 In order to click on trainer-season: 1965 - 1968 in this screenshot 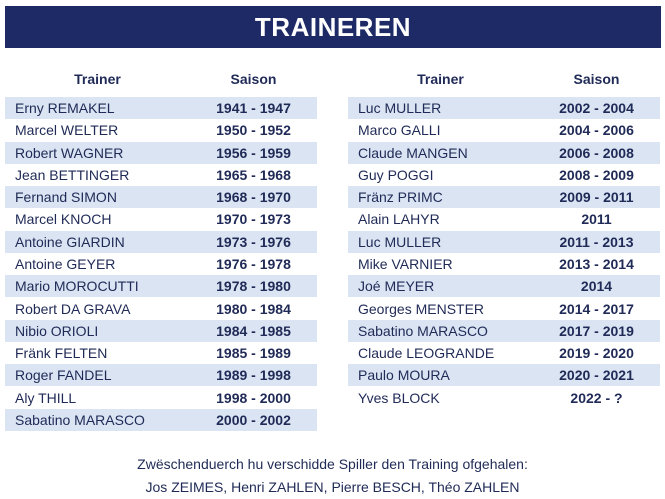, I will do `click(253, 174)`.